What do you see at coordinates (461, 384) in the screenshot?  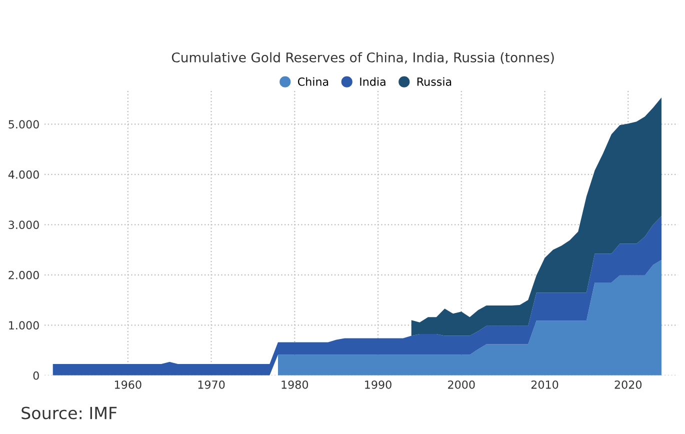 I see `x-tick-label: 2000` at bounding box center [461, 384].